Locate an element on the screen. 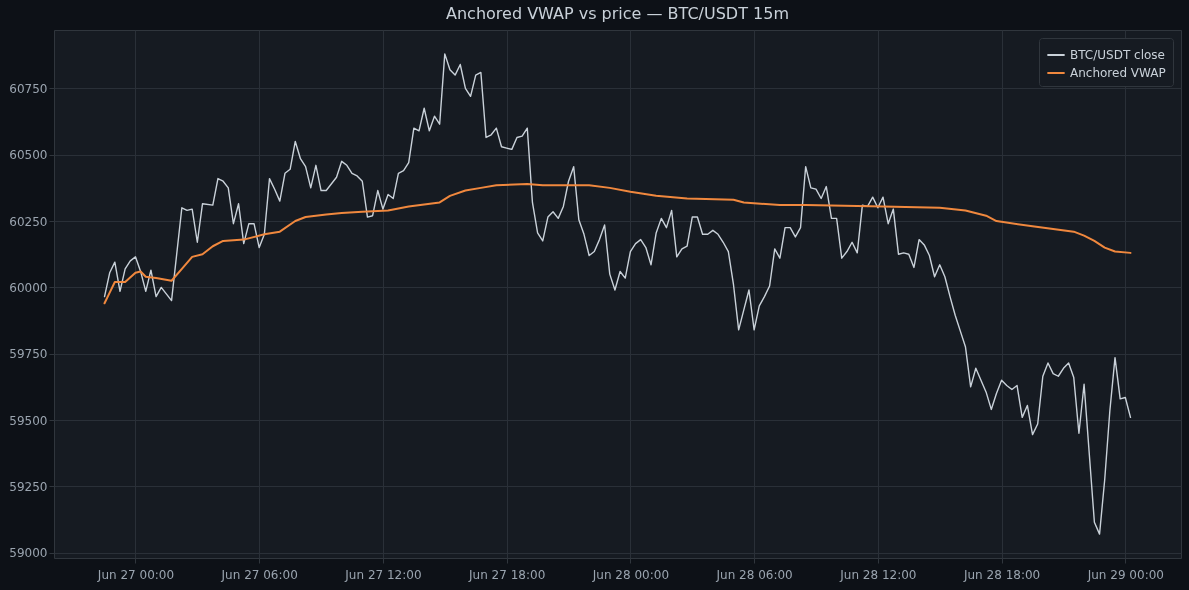  x-tick-label: Jun 29 00:00 is located at coordinates (1125, 574).